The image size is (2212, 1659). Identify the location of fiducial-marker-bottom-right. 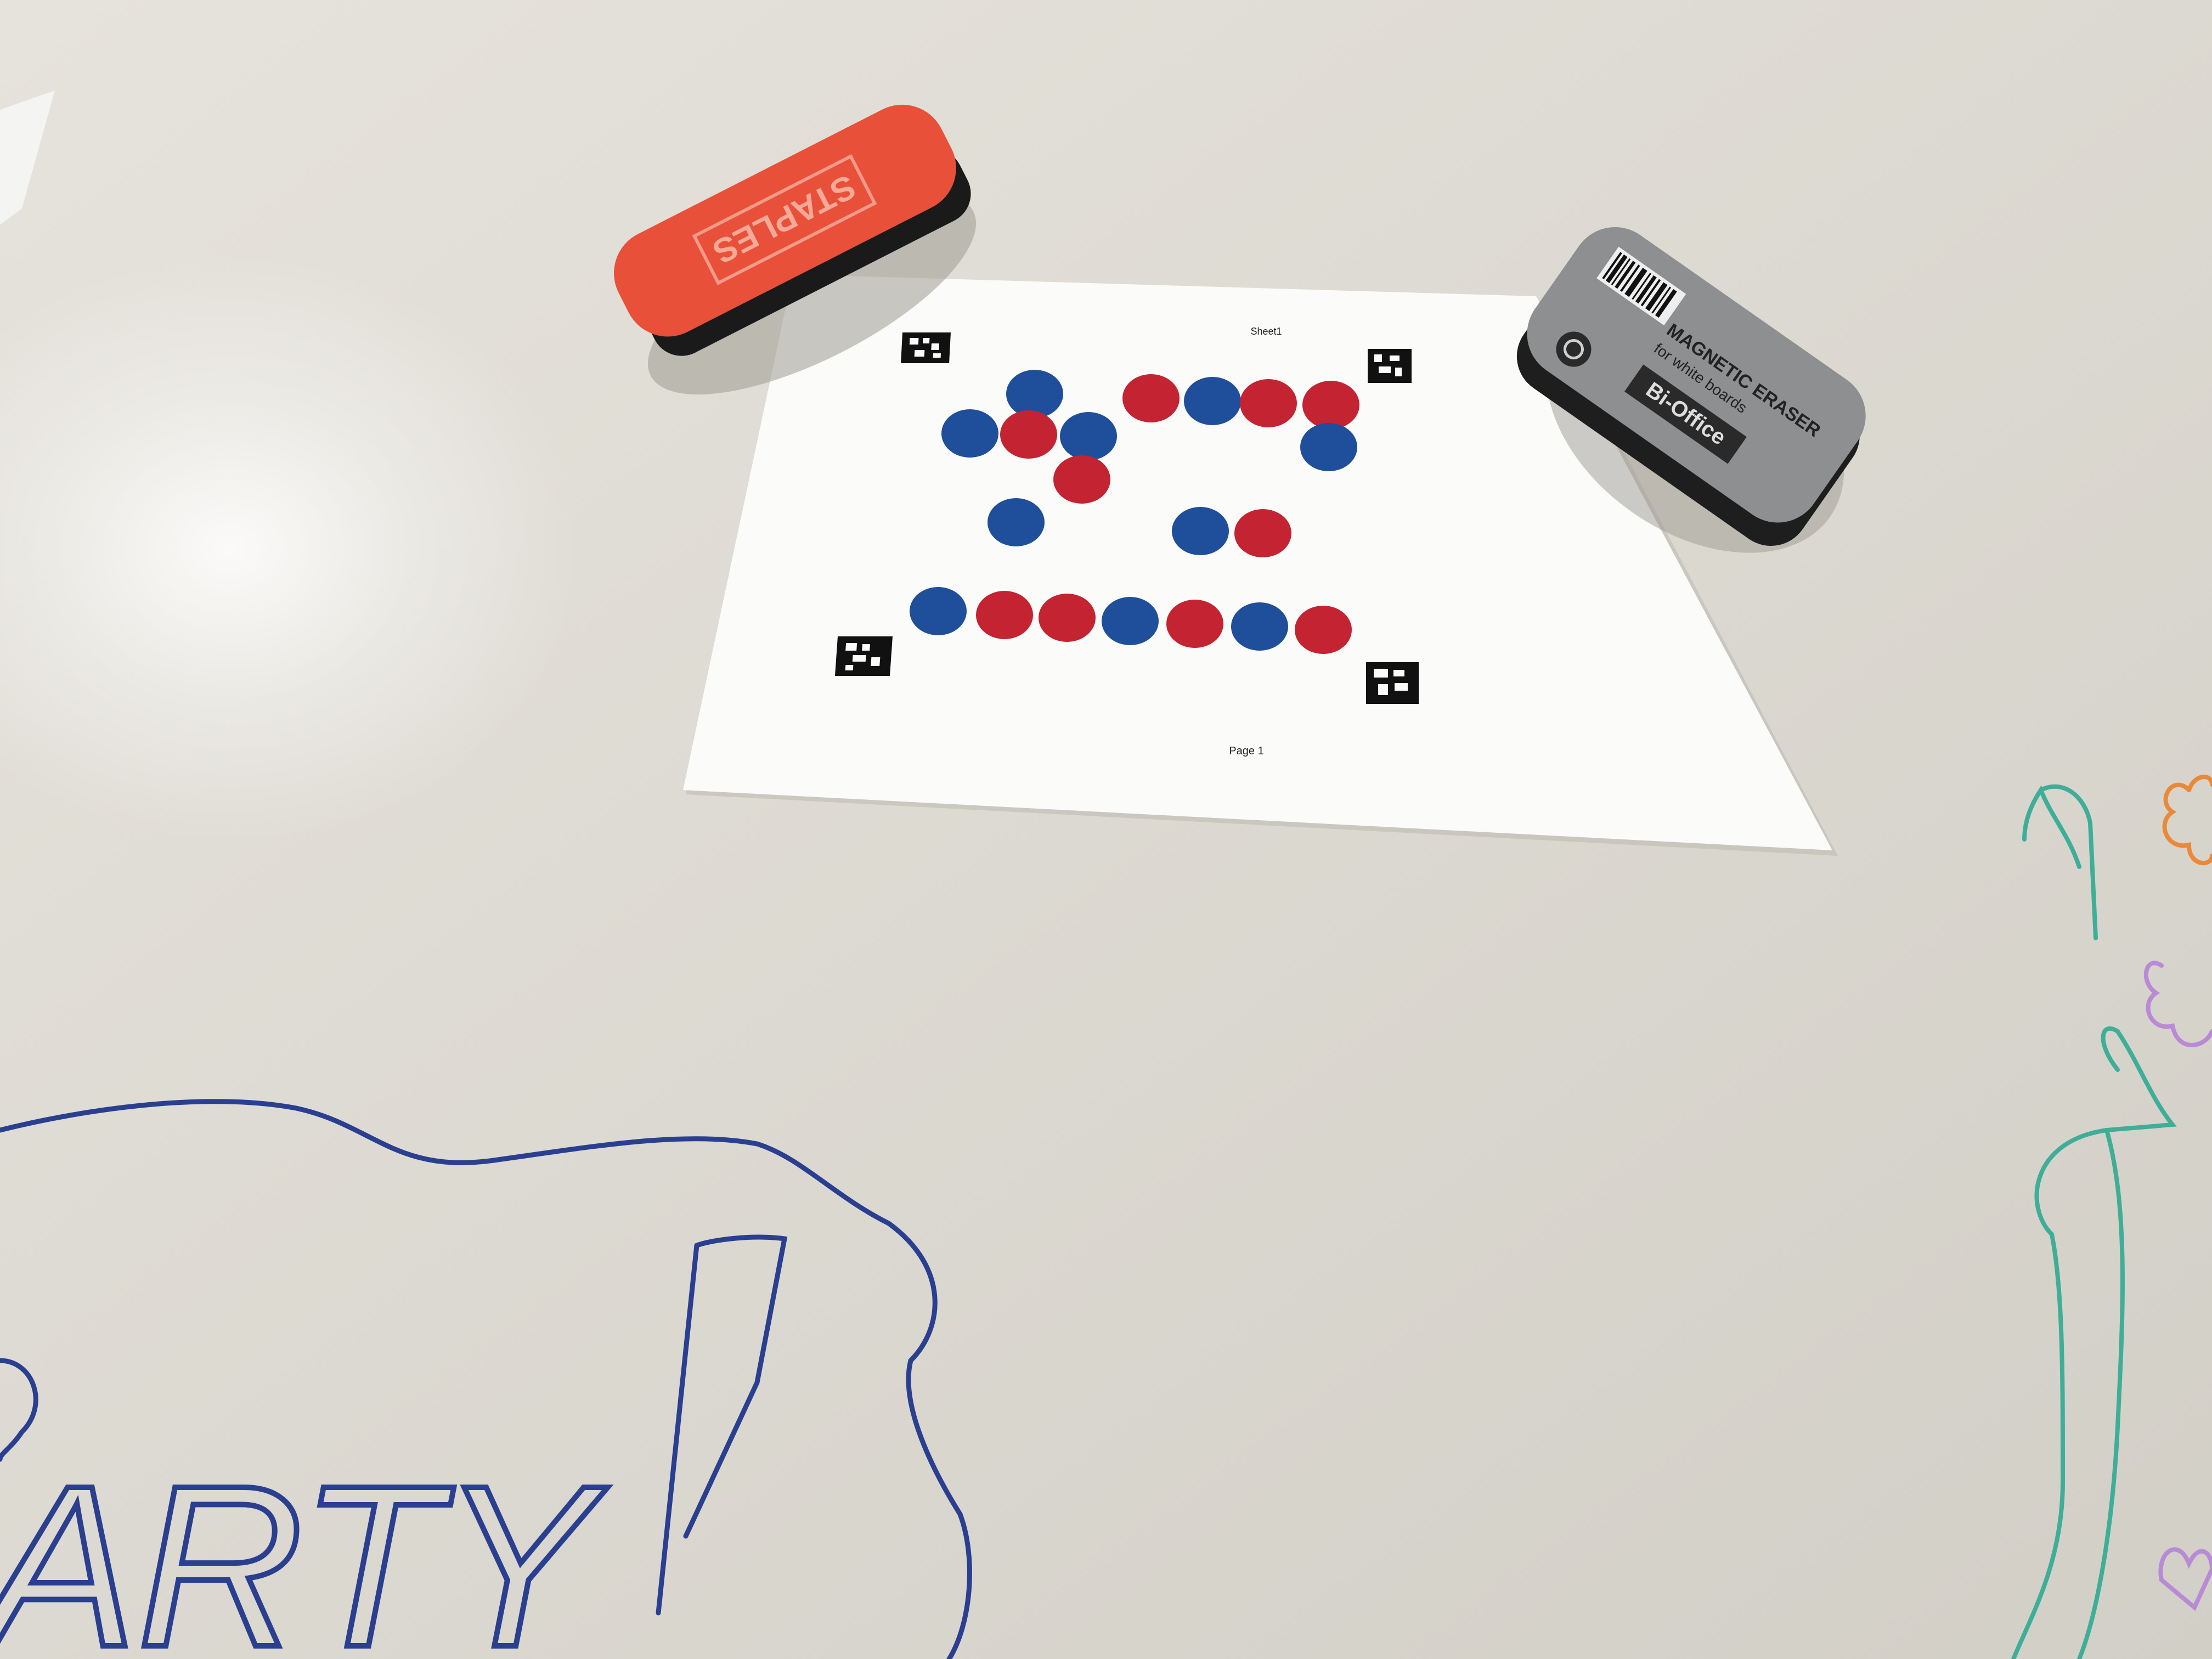
(1393, 683).